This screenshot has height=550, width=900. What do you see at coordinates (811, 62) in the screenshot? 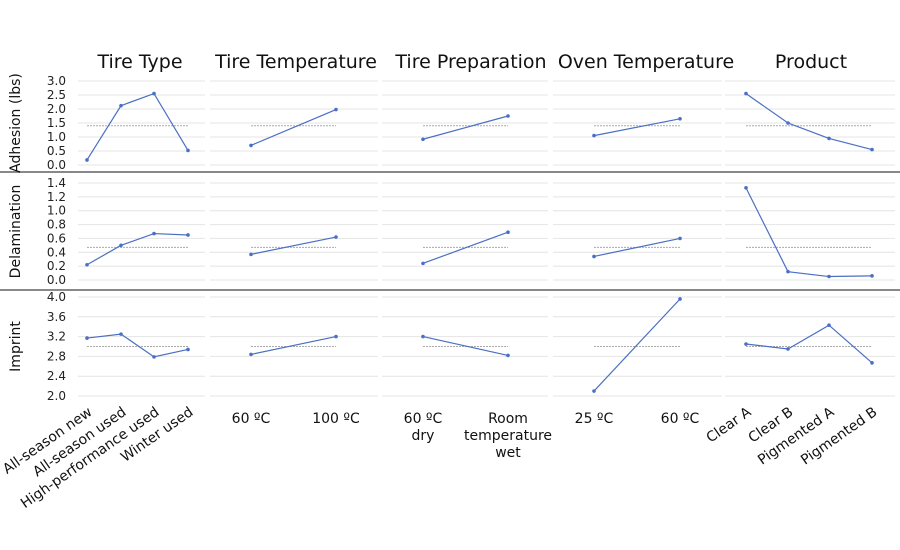
I see `panel-title: Product` at bounding box center [811, 62].